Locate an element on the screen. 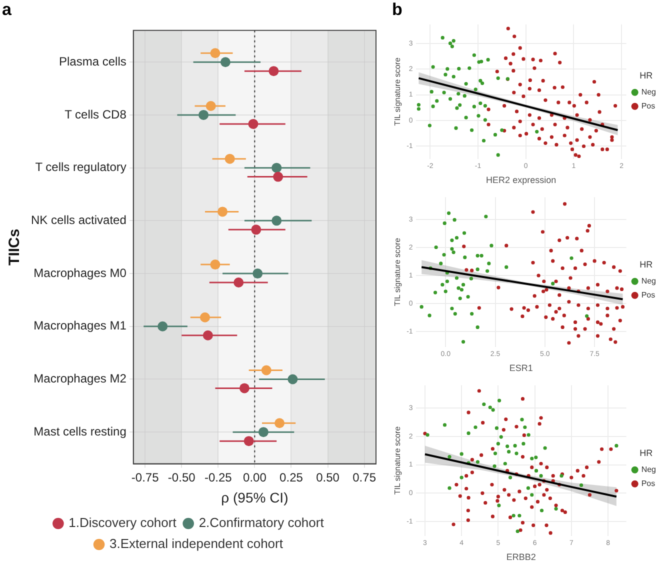 The height and width of the screenshot is (567, 668). x-tick-label: 0.75 is located at coordinates (364, 477).